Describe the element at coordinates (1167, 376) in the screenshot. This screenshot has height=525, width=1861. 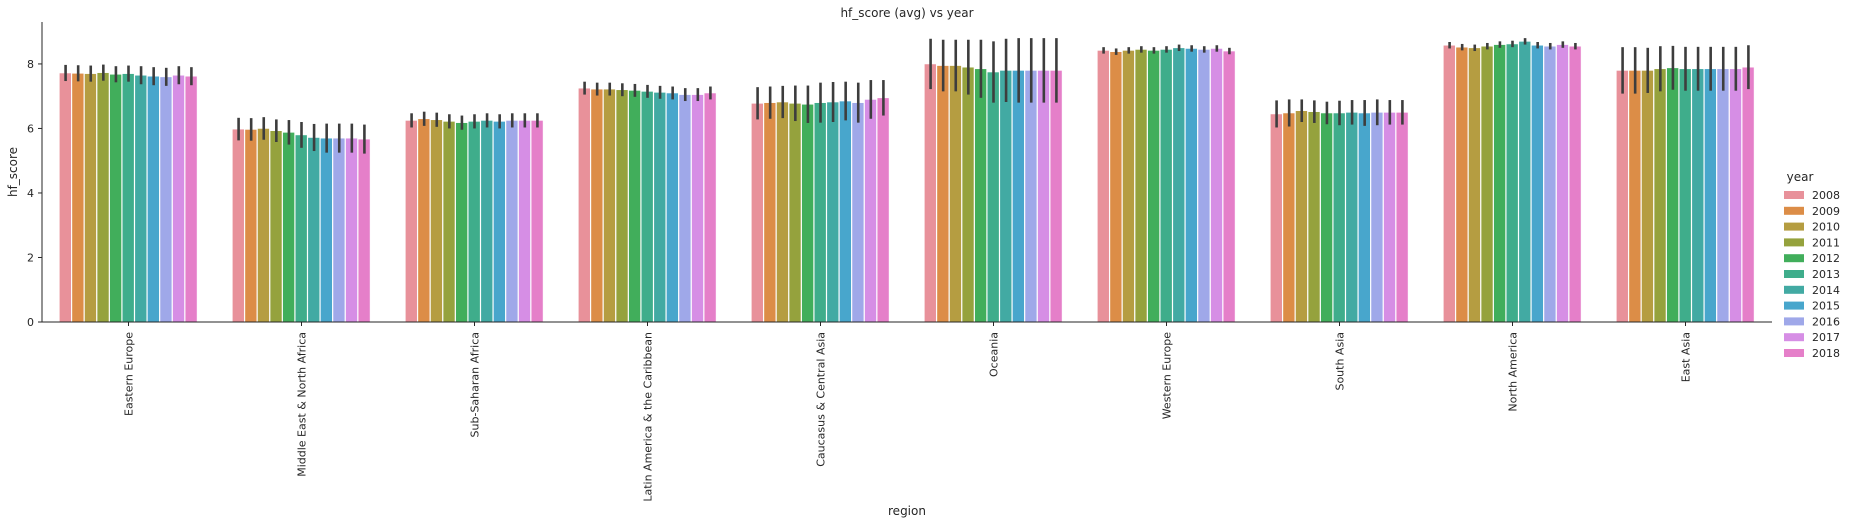
I see `x-tick-label: Western Europe` at that location.